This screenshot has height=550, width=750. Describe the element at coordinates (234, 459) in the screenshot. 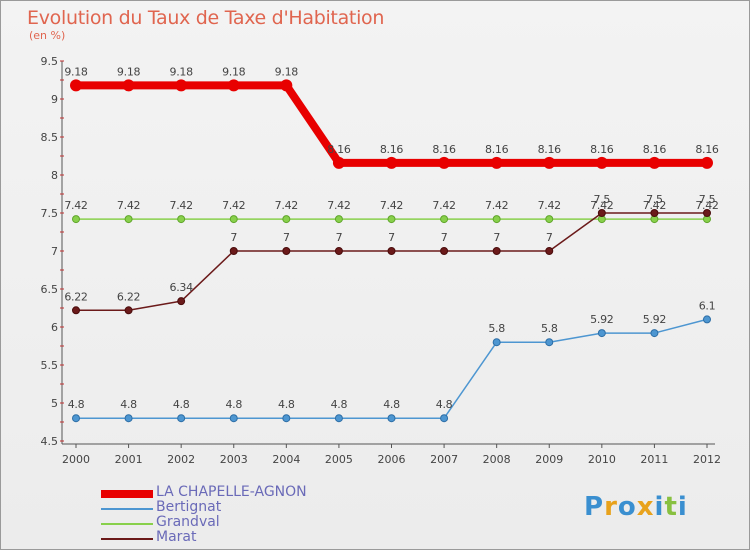

I see `x-tick-label: 2003` at that location.